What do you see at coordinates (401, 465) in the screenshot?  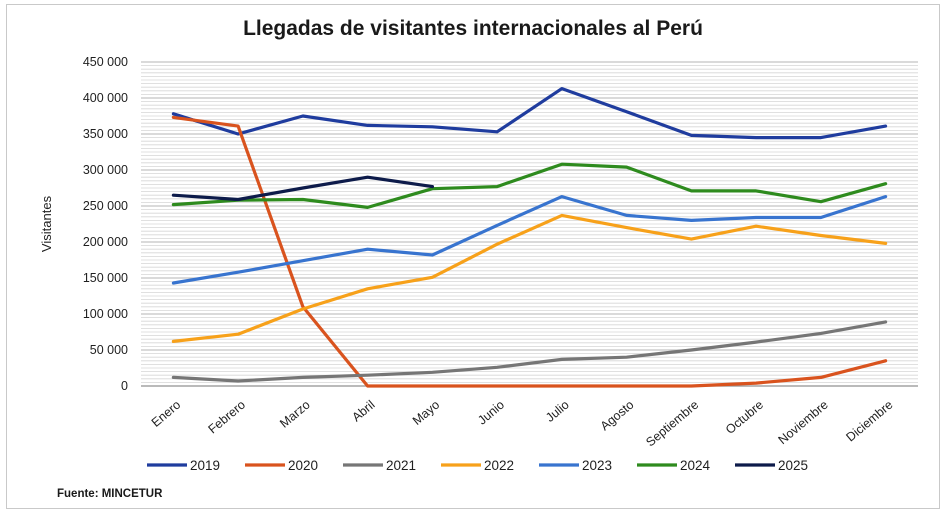 I see `legend-label: 2021` at bounding box center [401, 465].